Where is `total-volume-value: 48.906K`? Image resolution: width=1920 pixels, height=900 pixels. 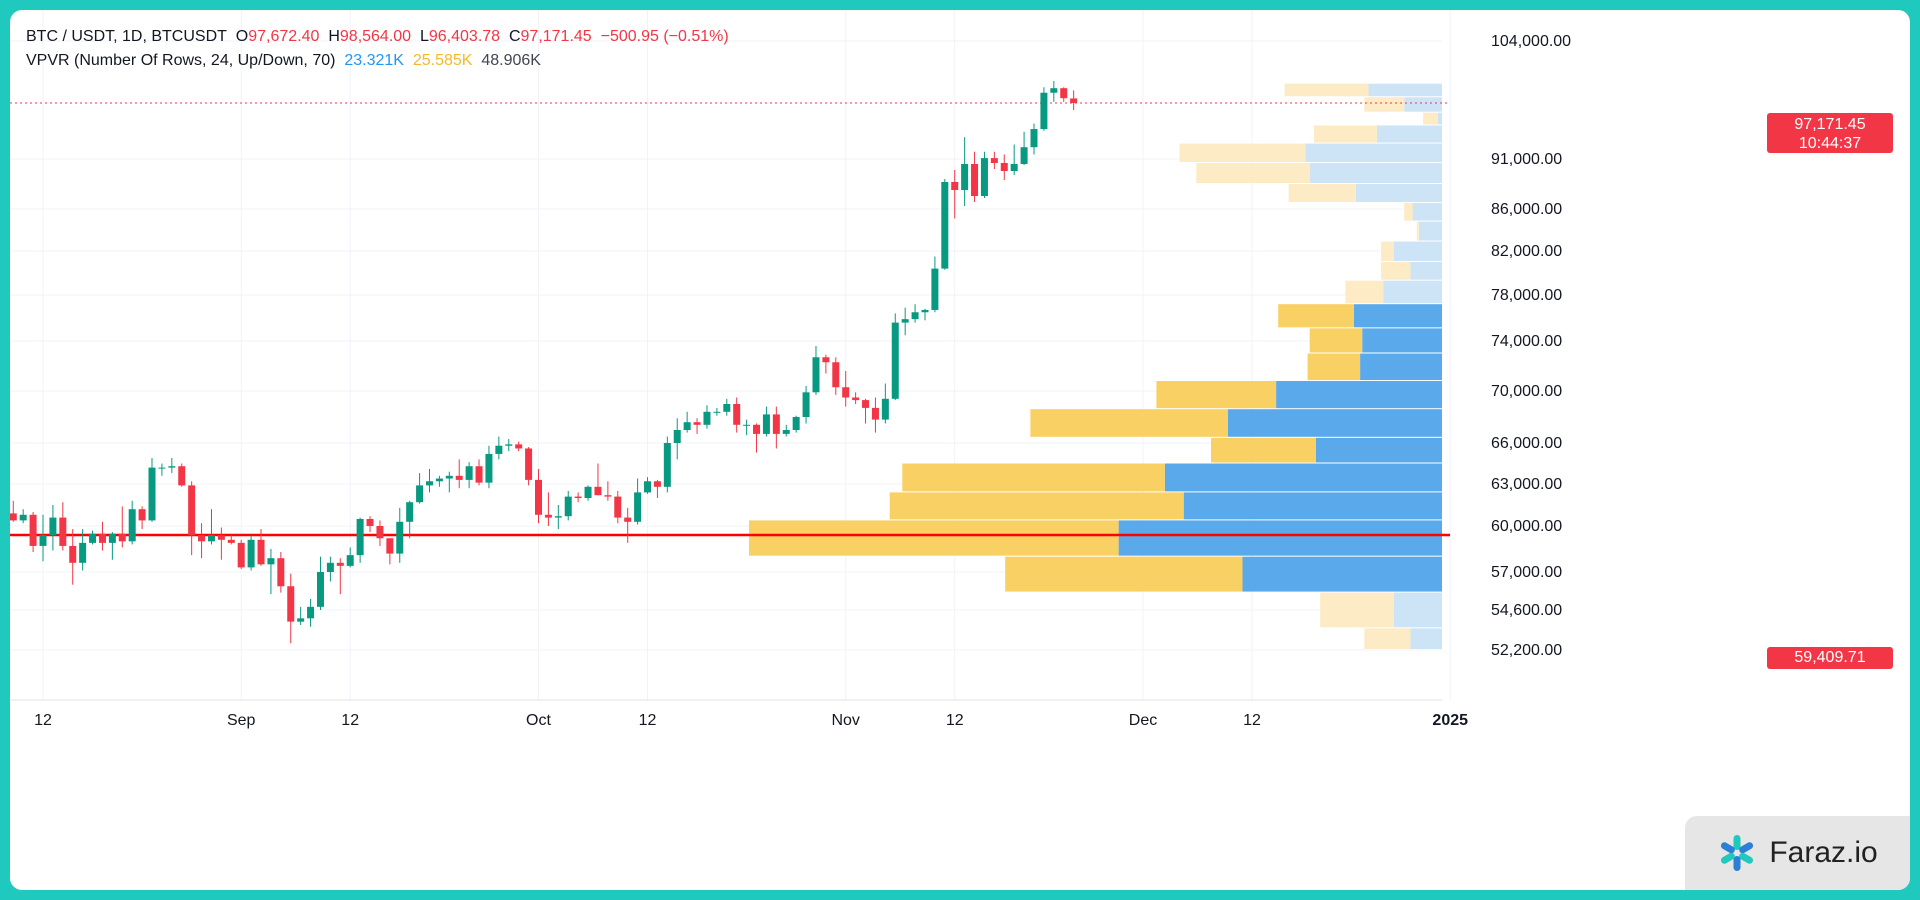 total-volume-value: 48.906K is located at coordinates (511, 60).